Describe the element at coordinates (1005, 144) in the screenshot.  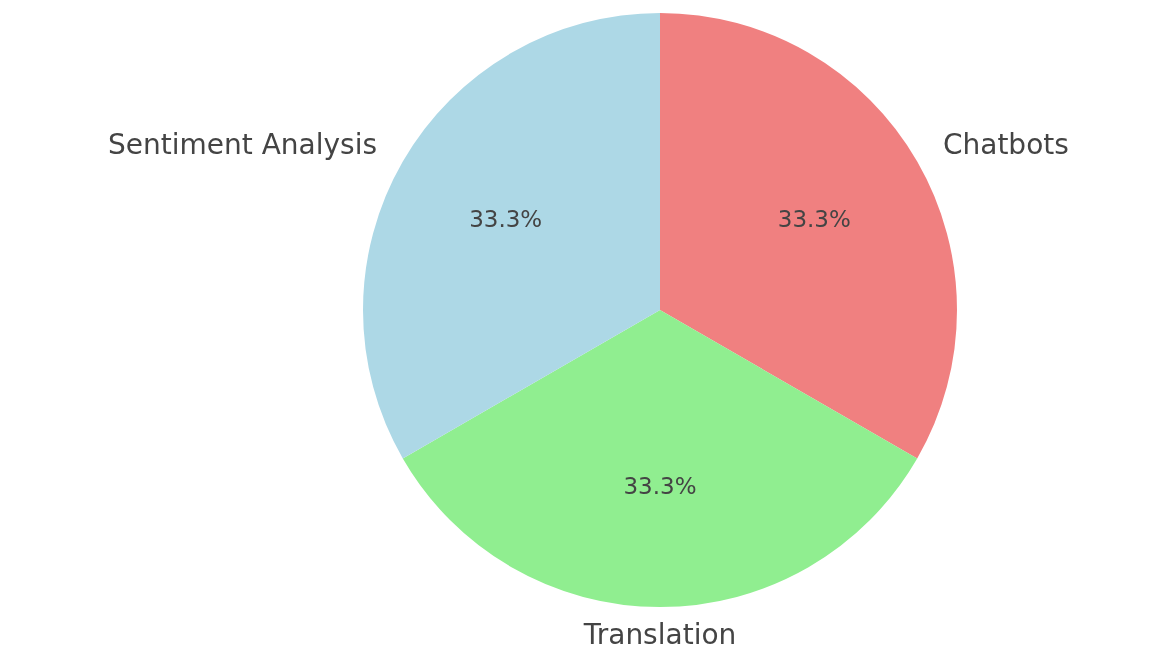
I see `slice-label: Chatbots` at that location.